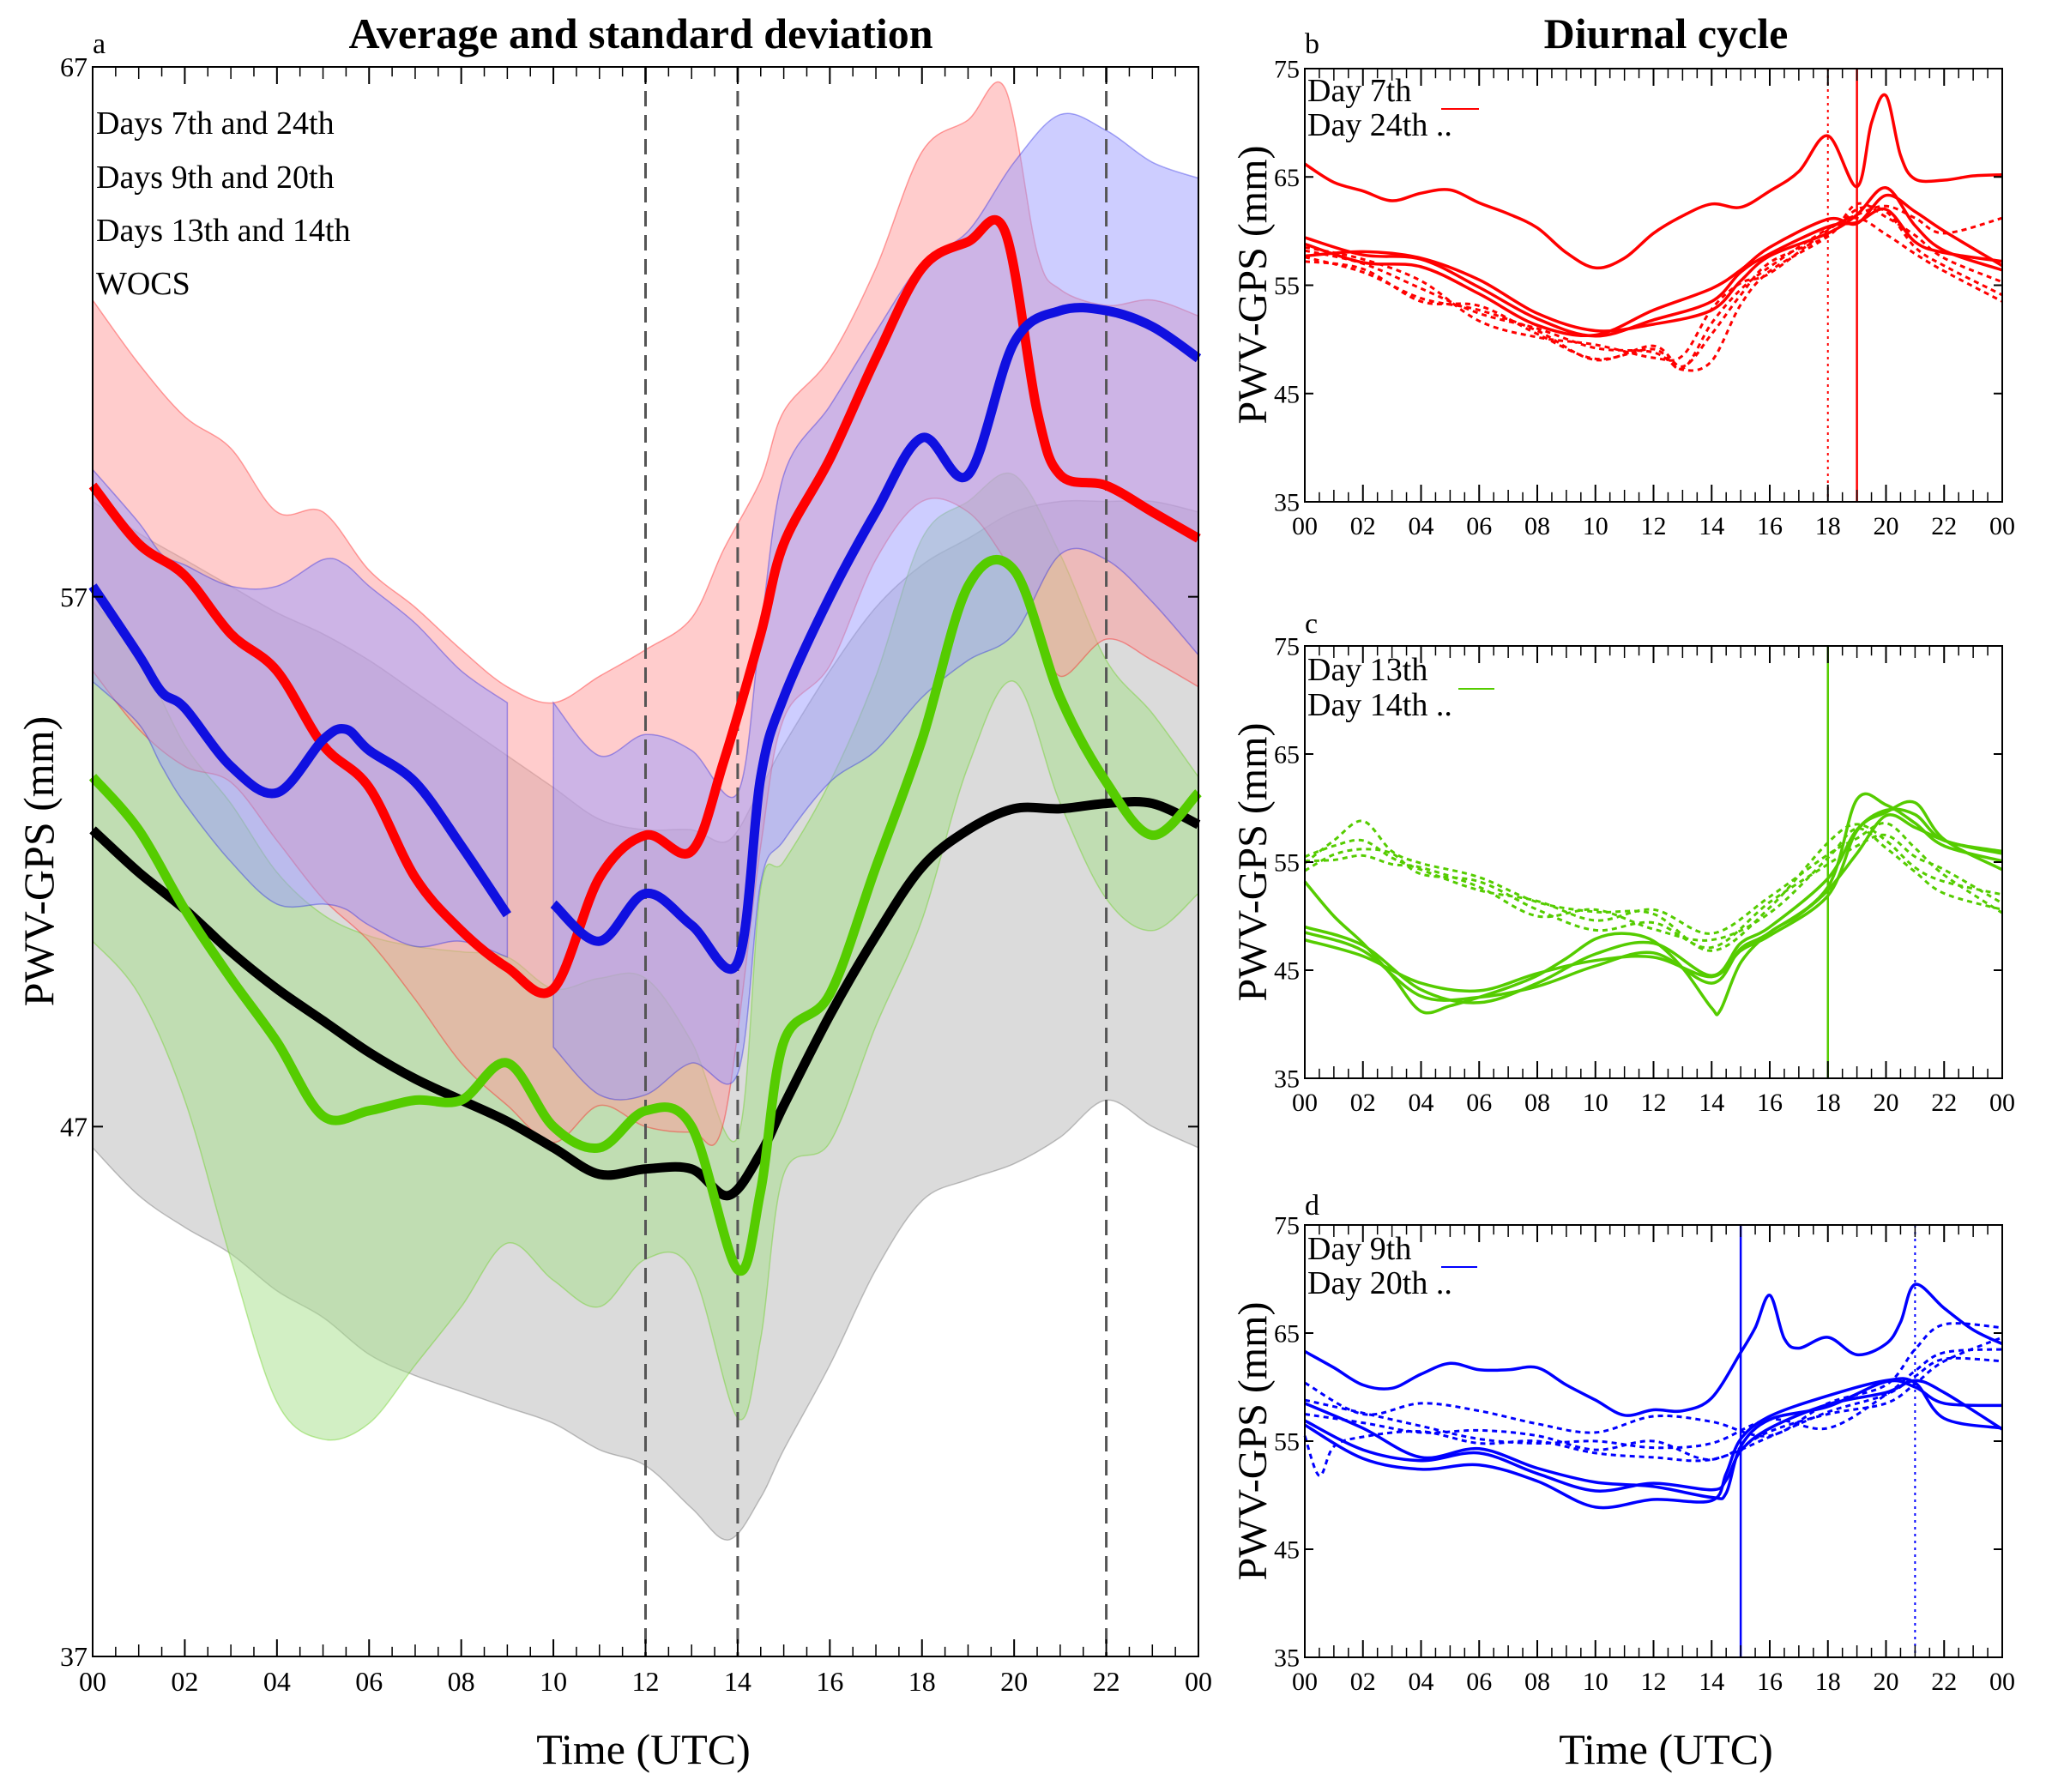 The image size is (2052, 1792). I want to click on panel-c-legend: Day 13th Day 14th .., so click(1400, 687).